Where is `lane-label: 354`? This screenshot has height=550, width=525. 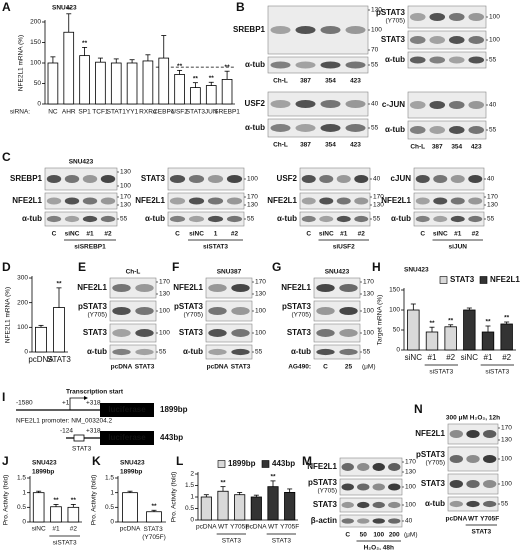 lane-label: 354 is located at coordinates (330, 145).